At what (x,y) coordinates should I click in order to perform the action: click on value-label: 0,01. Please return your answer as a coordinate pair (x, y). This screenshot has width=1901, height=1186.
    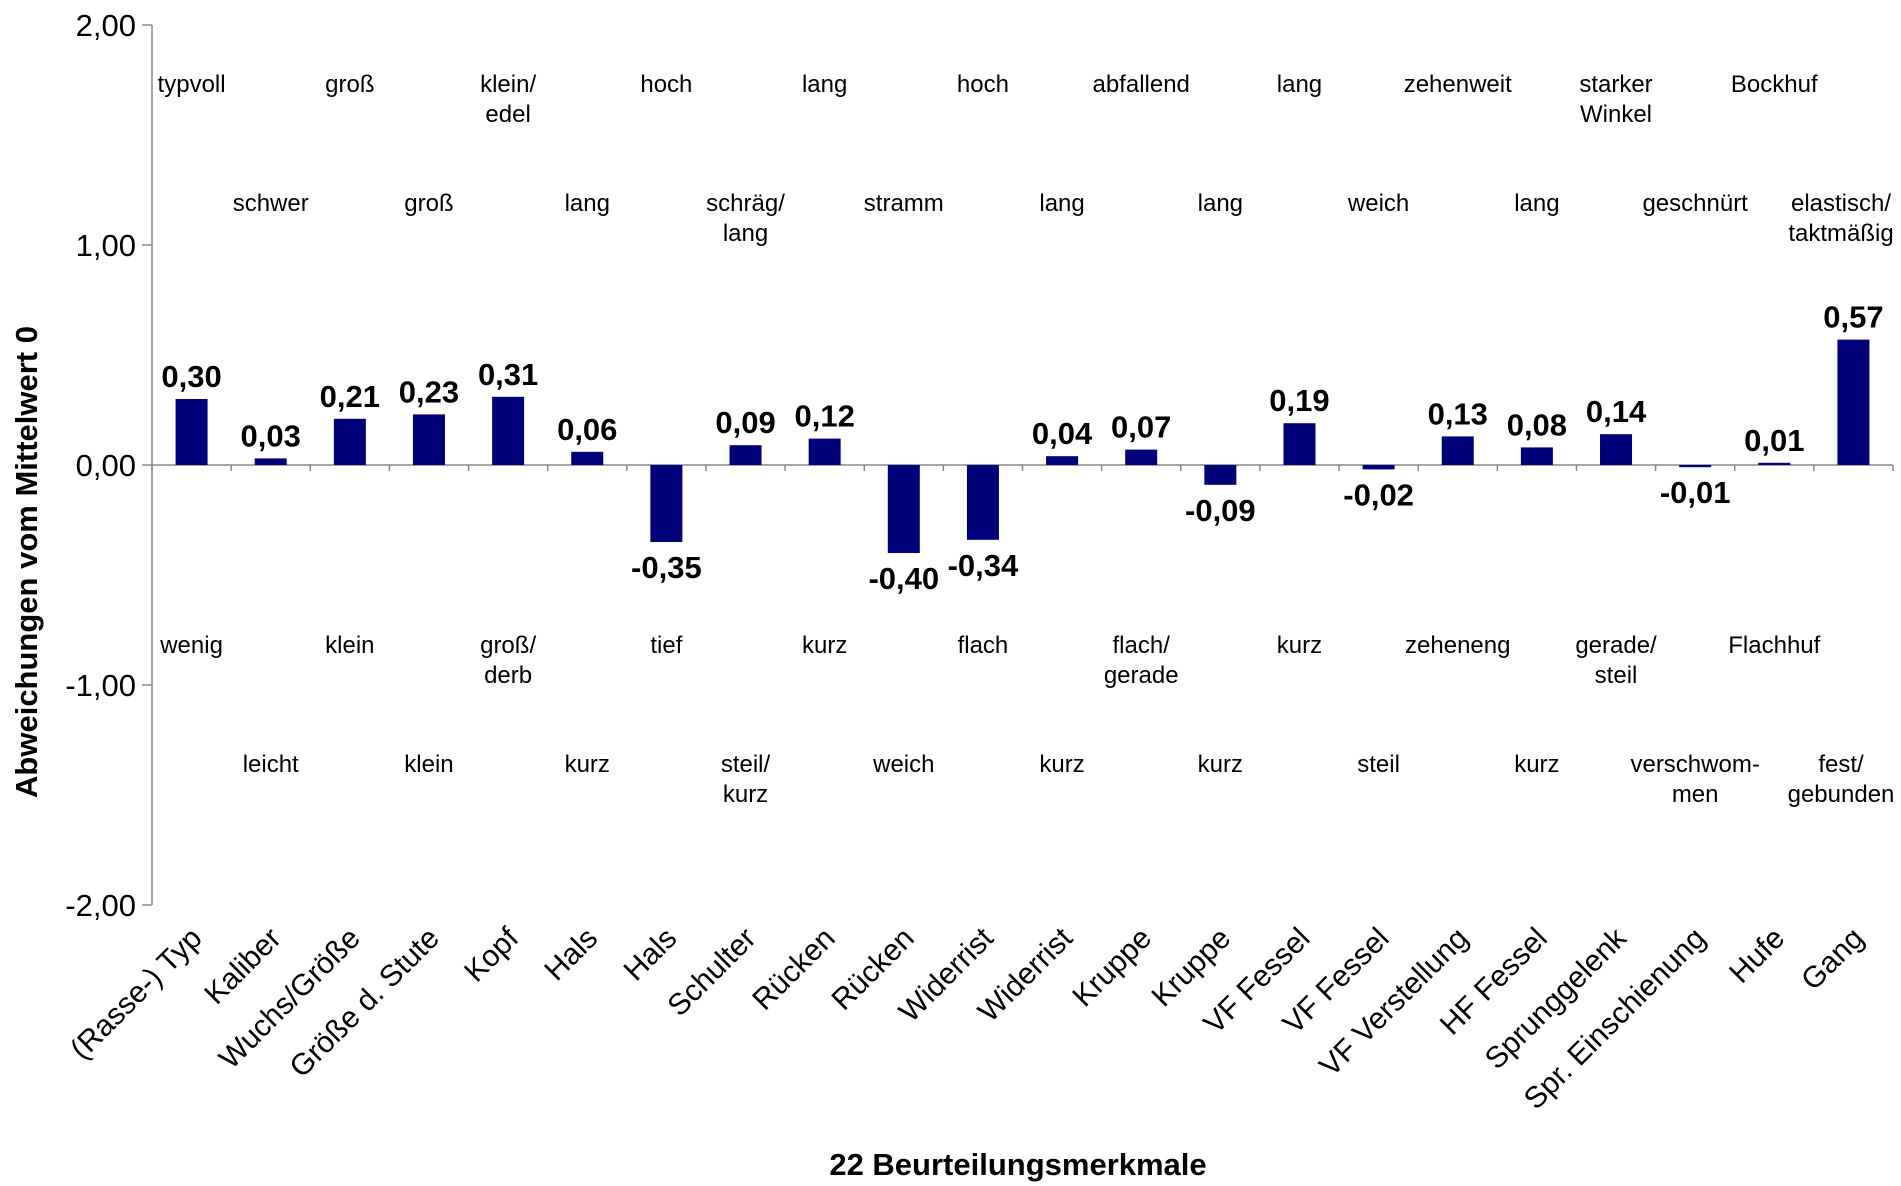
    Looking at the image, I should click on (1774, 440).